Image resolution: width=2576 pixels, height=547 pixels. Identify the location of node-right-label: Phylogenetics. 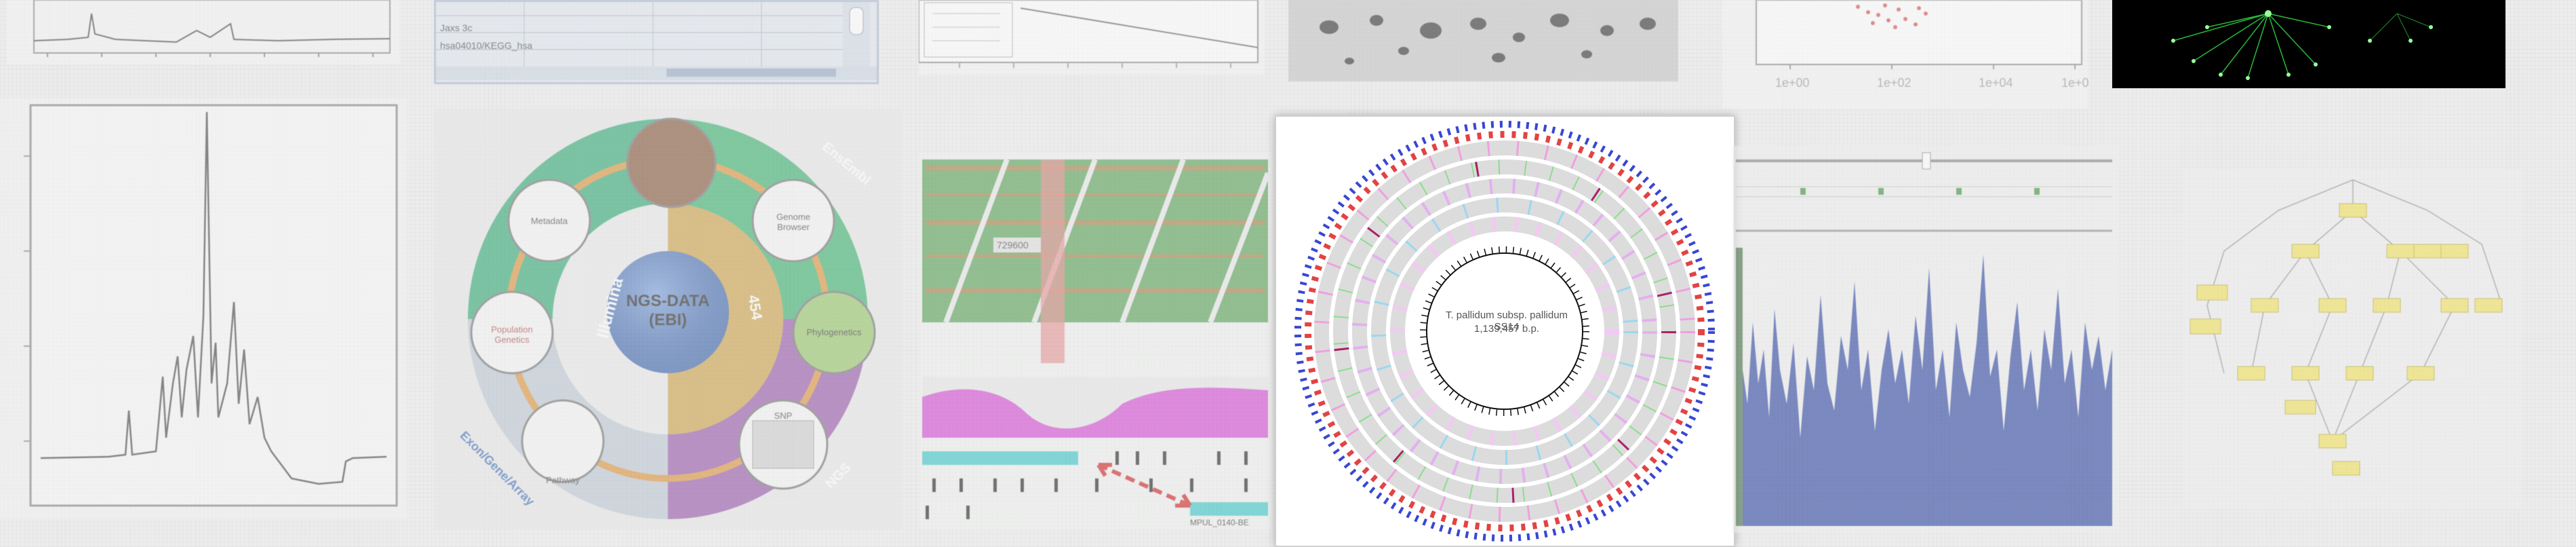
(834, 332).